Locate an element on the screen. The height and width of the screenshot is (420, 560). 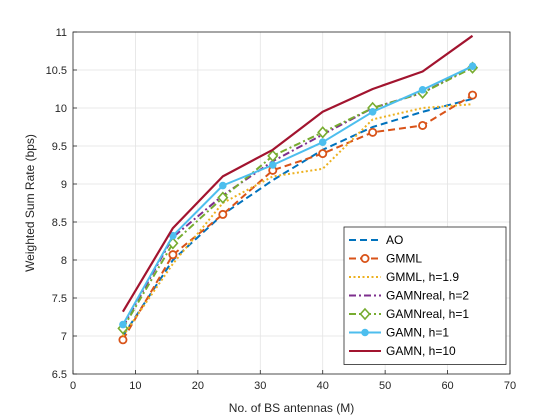
legend-label: GAMNreal, h=1 is located at coordinates (427, 314).